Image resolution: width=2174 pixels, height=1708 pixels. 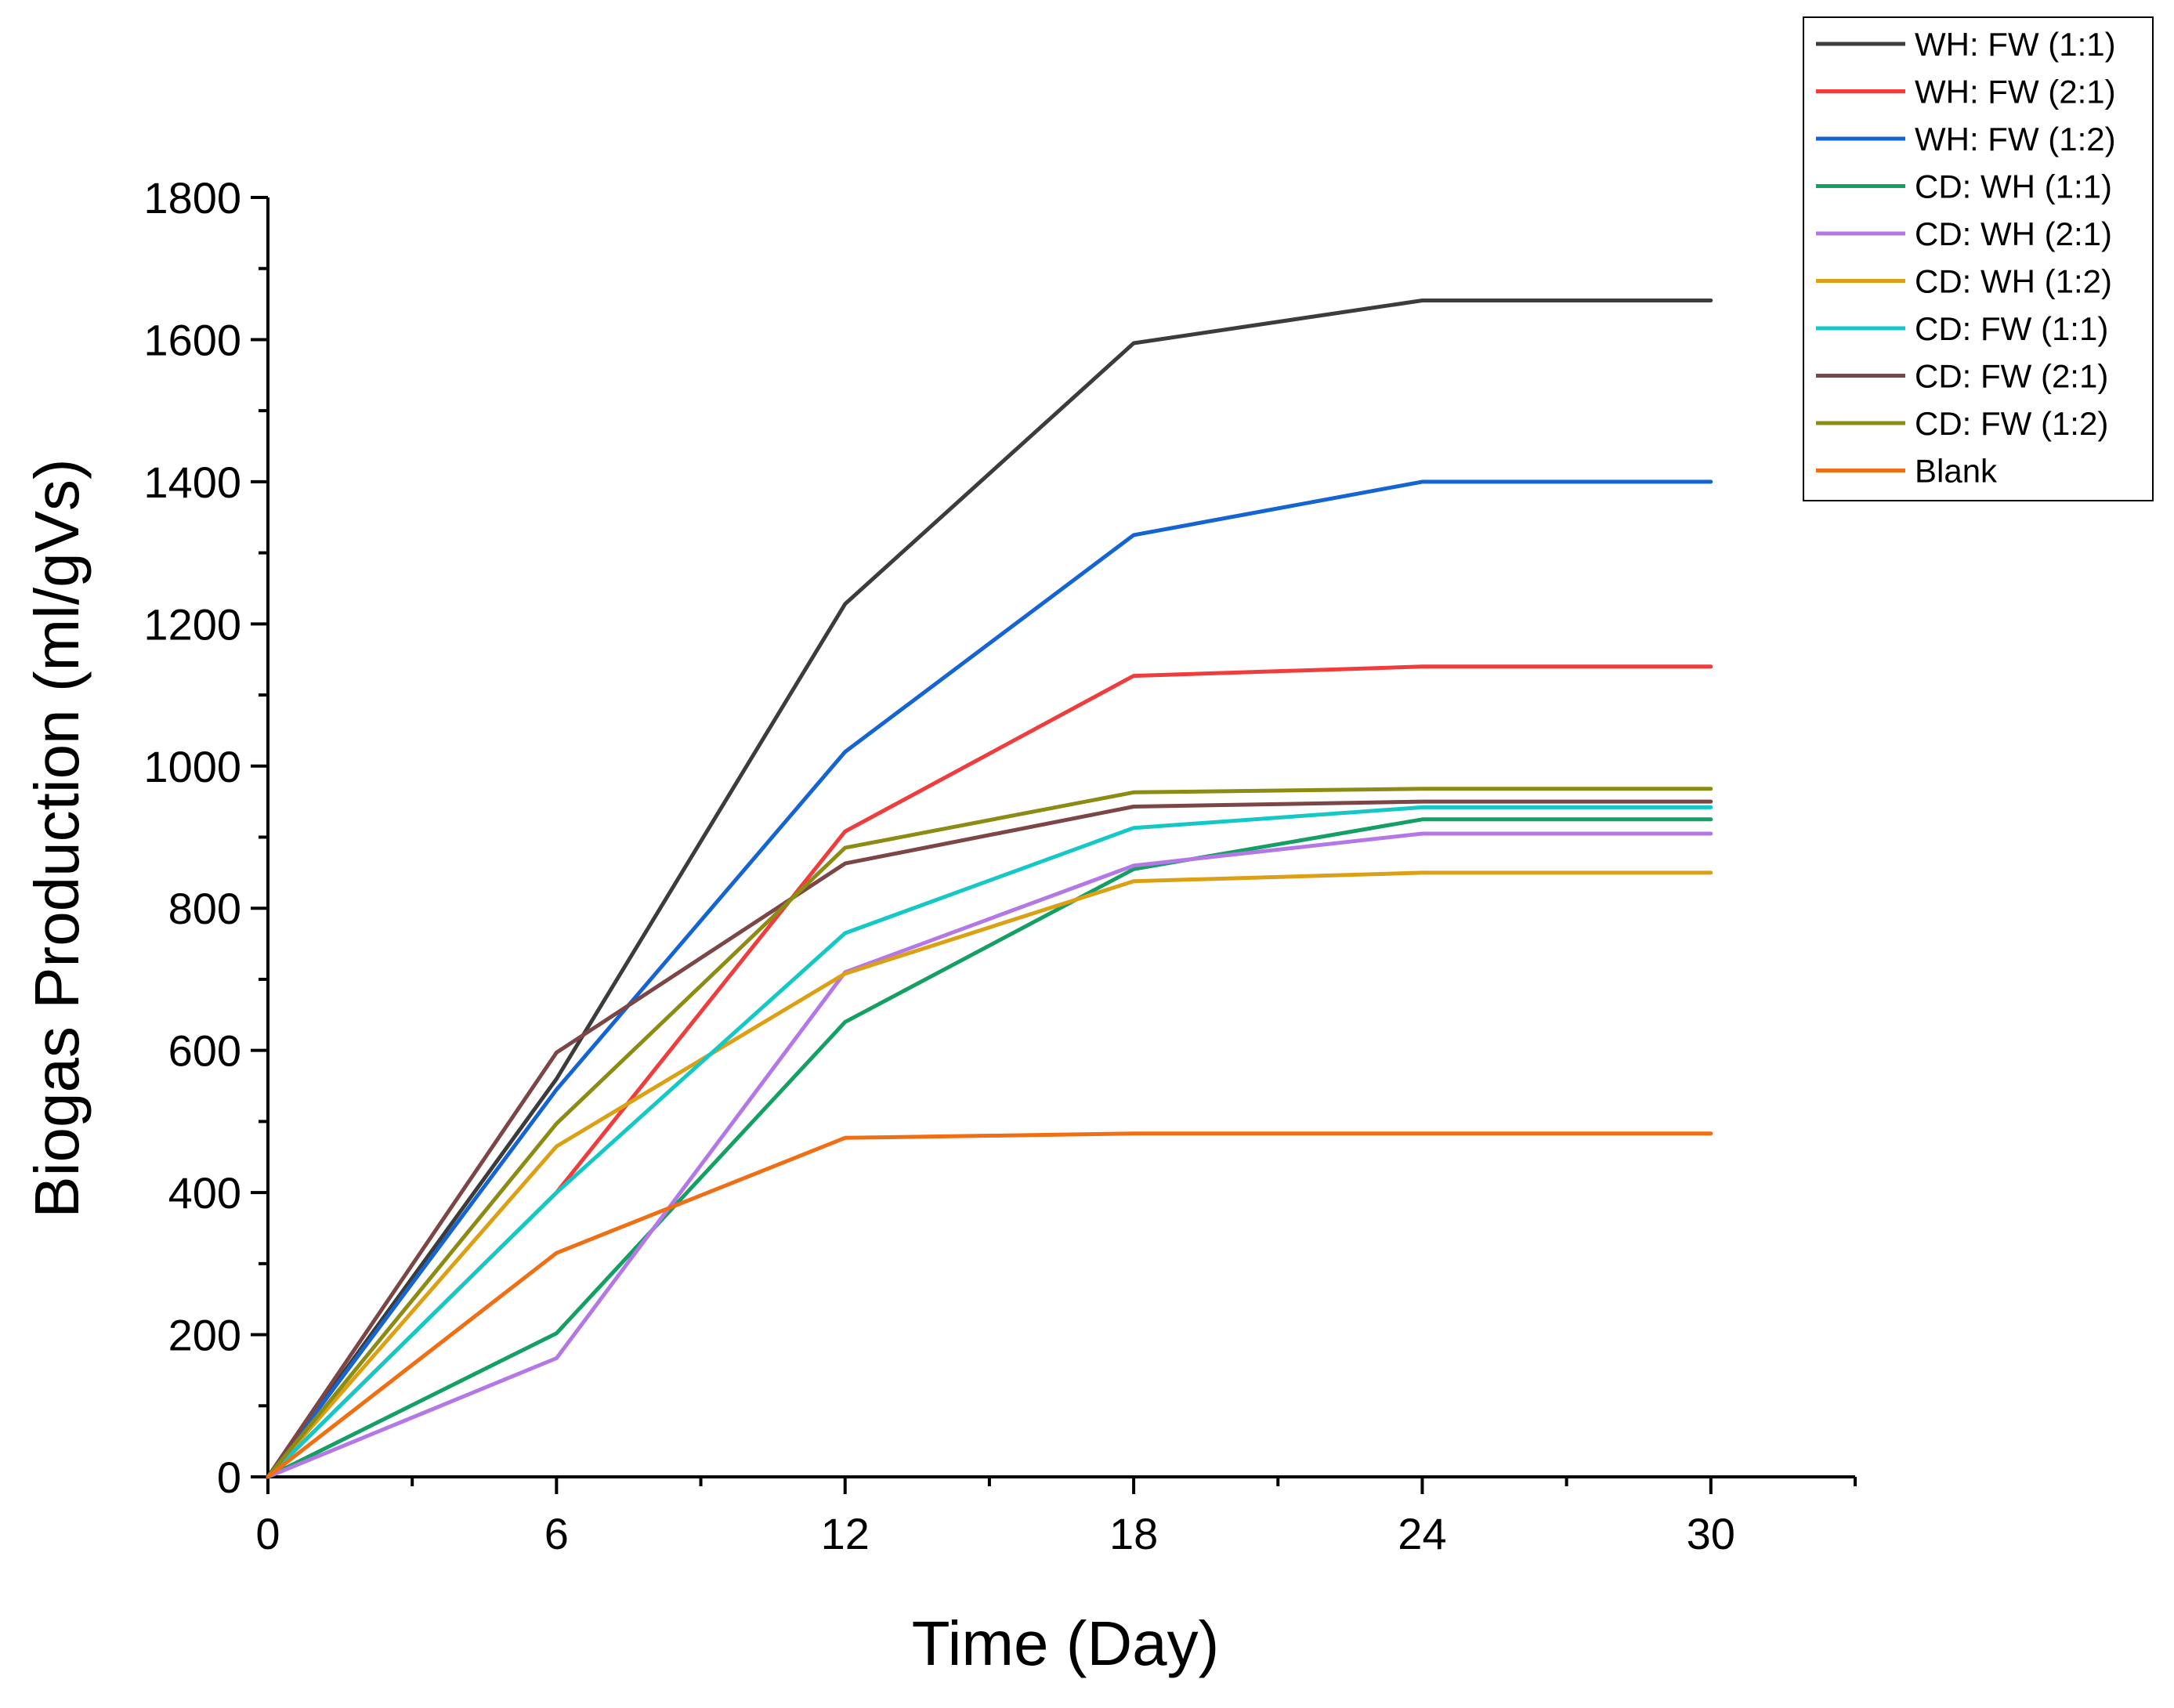 I want to click on y-axis-title: Biogas Production (ml/gVs), so click(x=57, y=838).